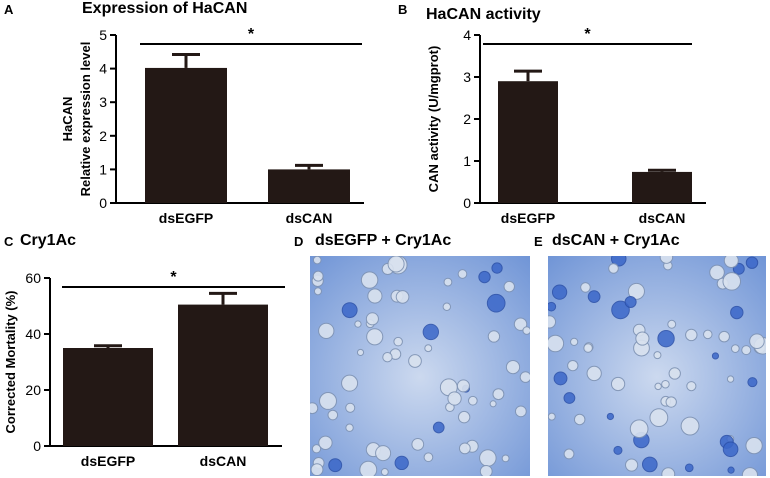 This screenshot has width=770, height=478. Describe the element at coordinates (33, 278) in the screenshot. I see `y-tick-label-c: 60` at that location.